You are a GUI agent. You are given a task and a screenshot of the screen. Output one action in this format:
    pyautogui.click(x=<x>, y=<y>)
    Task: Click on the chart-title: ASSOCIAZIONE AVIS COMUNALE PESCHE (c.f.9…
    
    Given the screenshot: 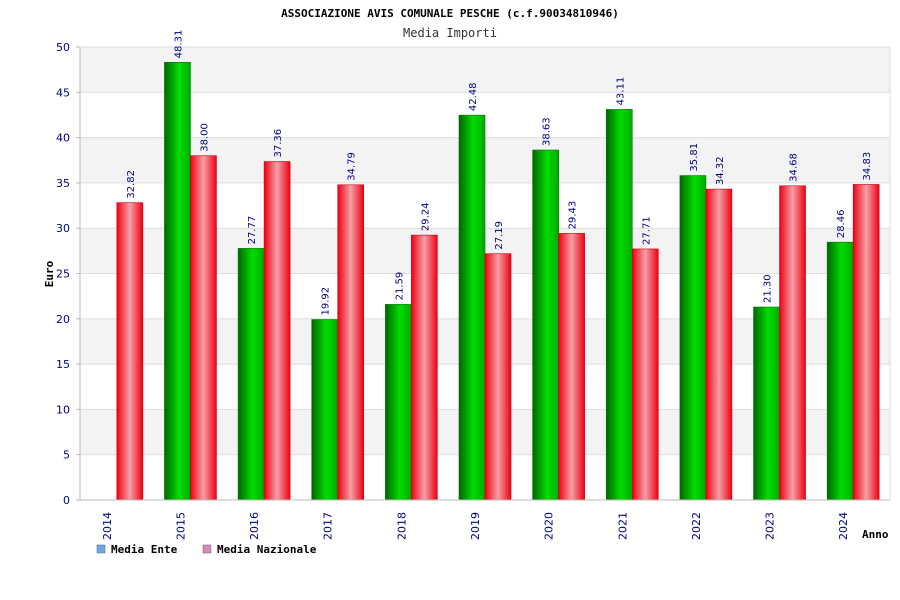 What is the action you would take?
    pyautogui.click(x=450, y=13)
    